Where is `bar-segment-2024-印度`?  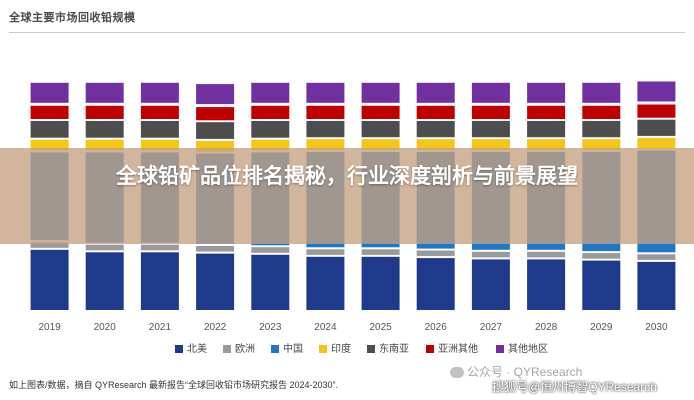
bar-segment-2024-印度 is located at coordinates (325, 144).